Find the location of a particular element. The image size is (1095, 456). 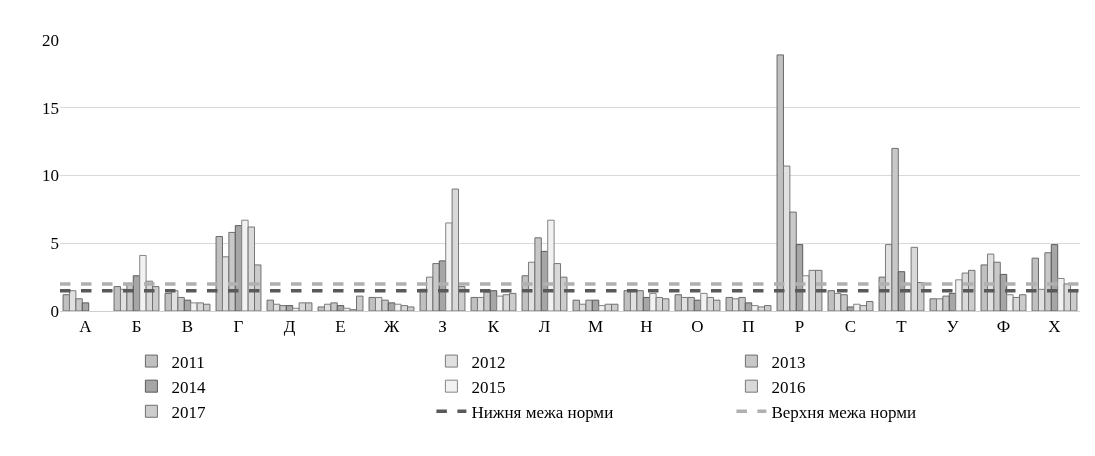

y-tick-label: 20 is located at coordinates (50, 40).